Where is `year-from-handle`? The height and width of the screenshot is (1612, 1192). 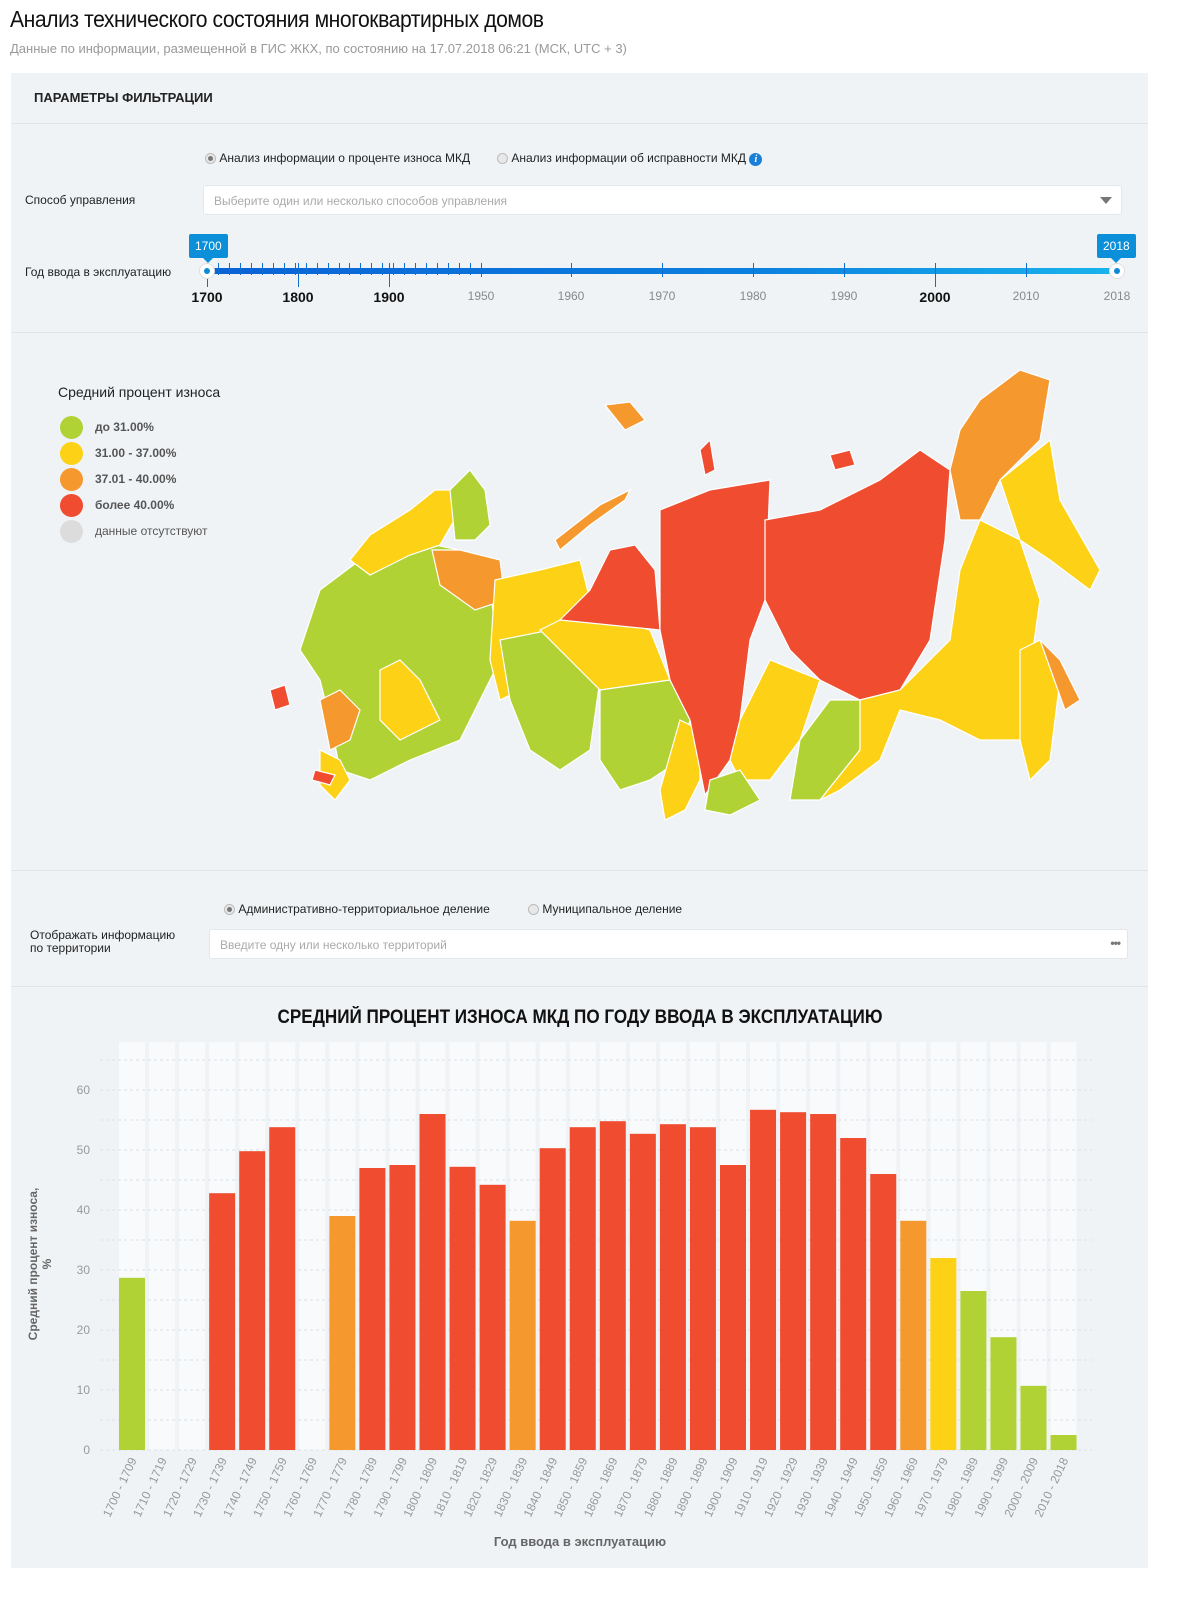 year-from-handle is located at coordinates (207, 271).